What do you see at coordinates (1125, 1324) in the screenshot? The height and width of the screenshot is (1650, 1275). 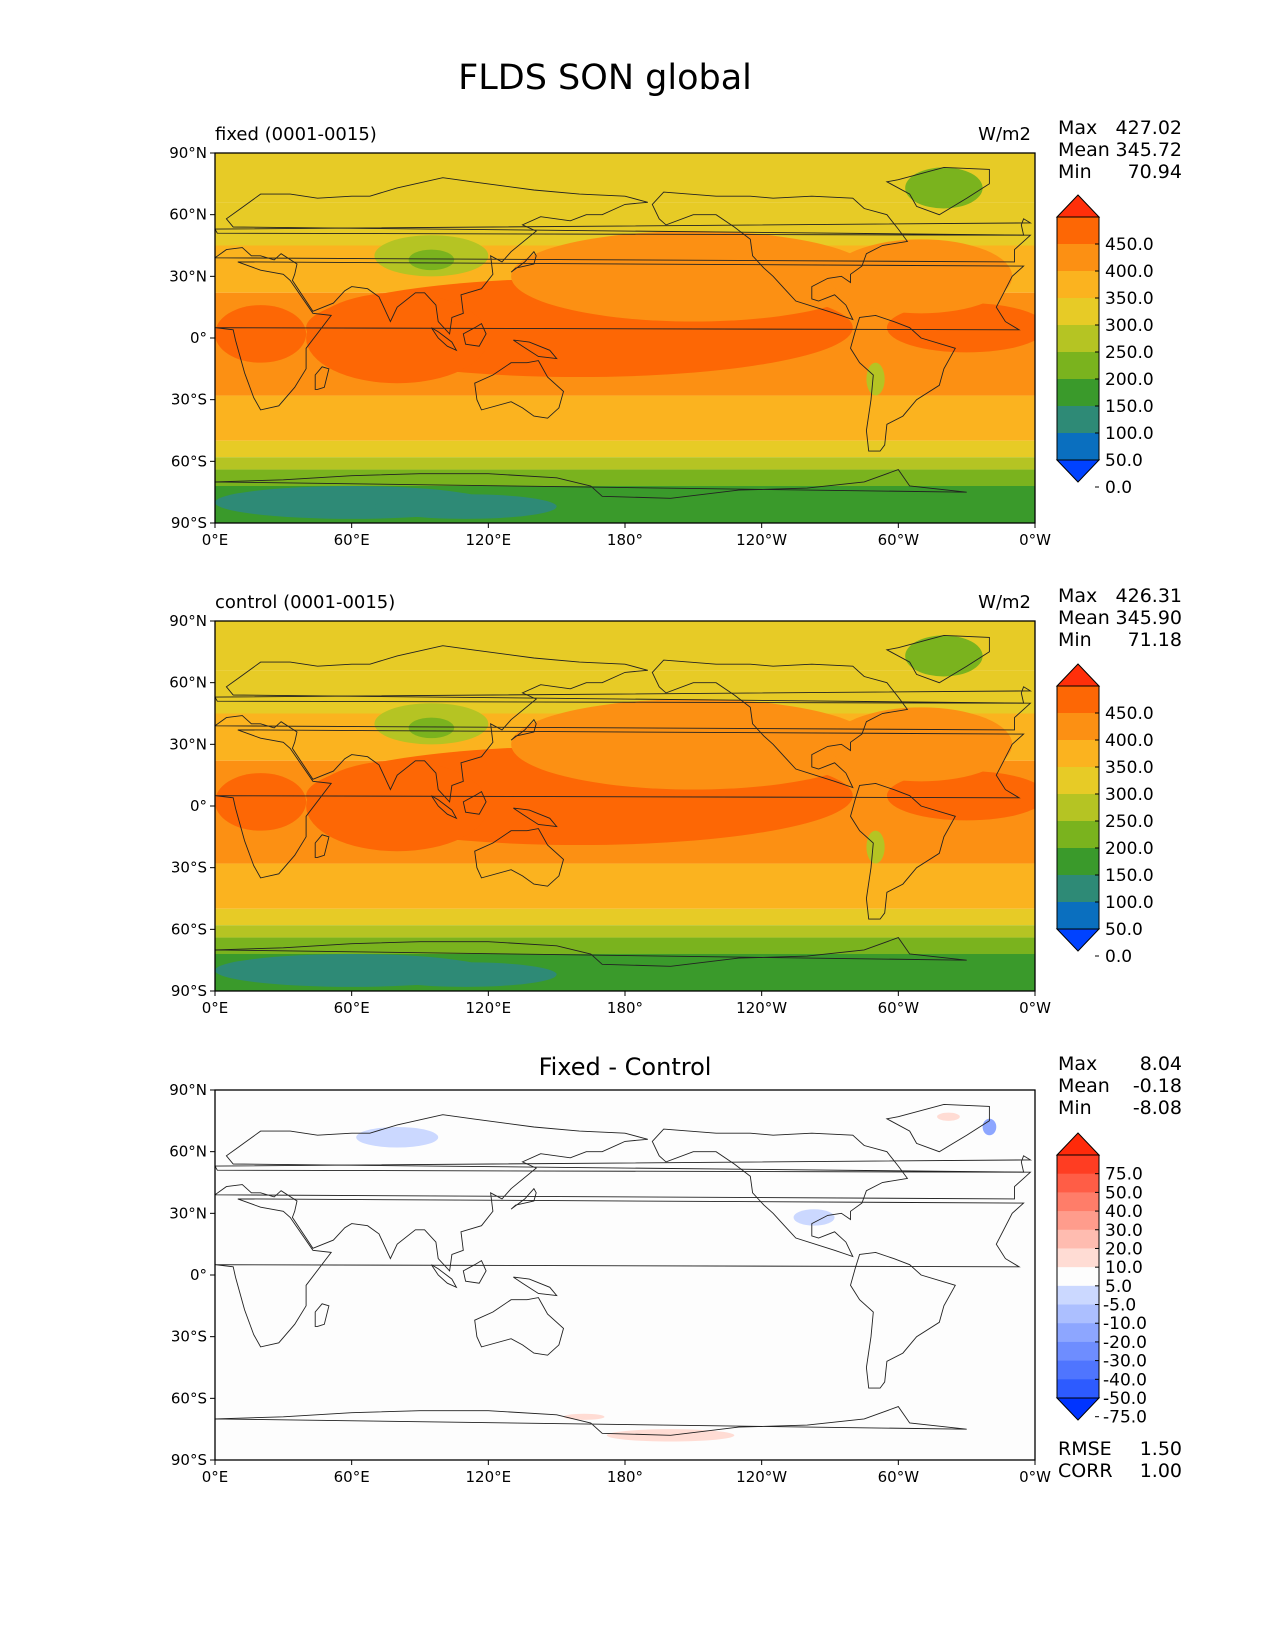 I see `colorbar-label: -10.0` at bounding box center [1125, 1324].